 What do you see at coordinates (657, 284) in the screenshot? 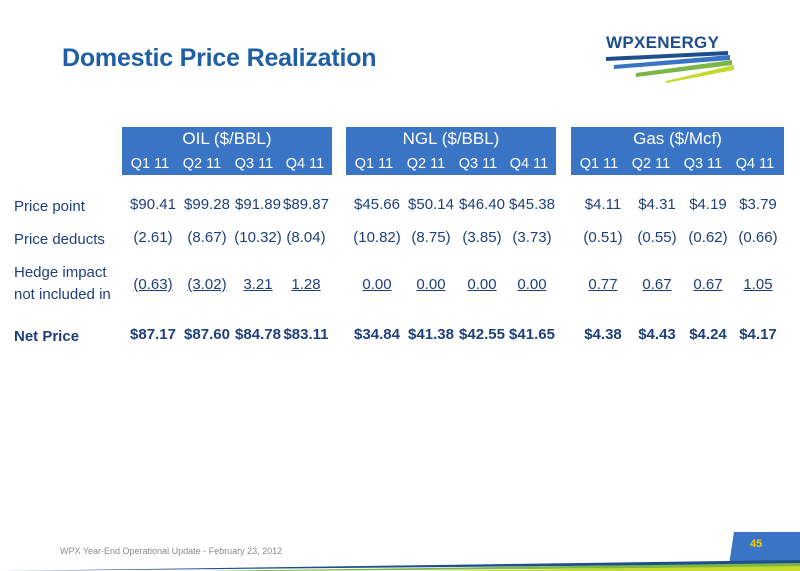
I see `cell-hedge-impact-gas-q2: 0.67` at bounding box center [657, 284].